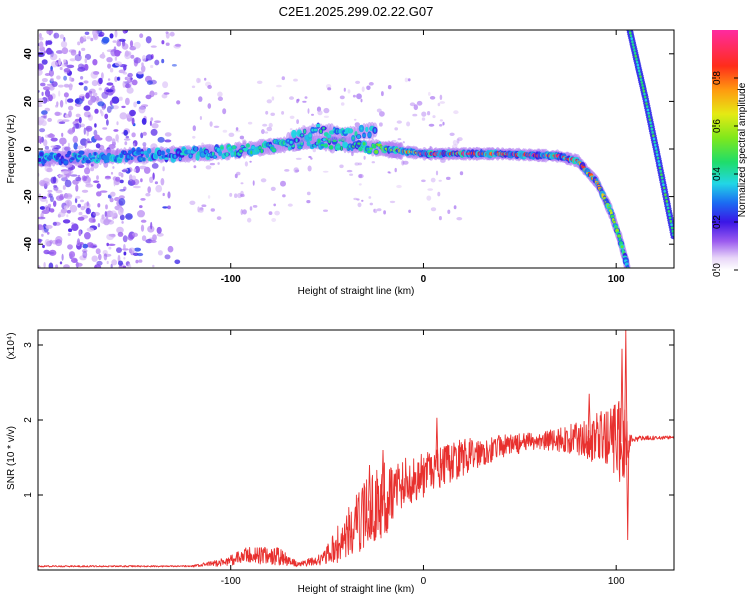  I want to click on spectrogram-x-axis-label: Height of straight line (km), so click(356, 291).